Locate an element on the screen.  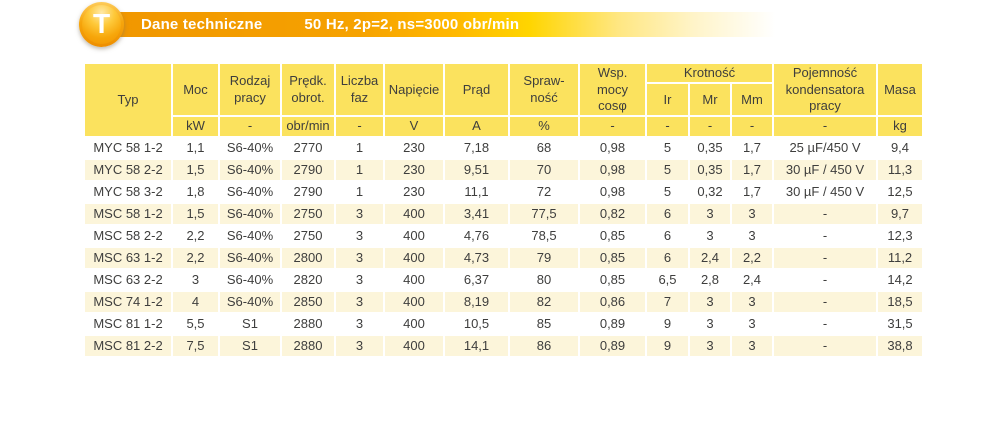
cell-mm: 2,4 is located at coordinates (752, 279).